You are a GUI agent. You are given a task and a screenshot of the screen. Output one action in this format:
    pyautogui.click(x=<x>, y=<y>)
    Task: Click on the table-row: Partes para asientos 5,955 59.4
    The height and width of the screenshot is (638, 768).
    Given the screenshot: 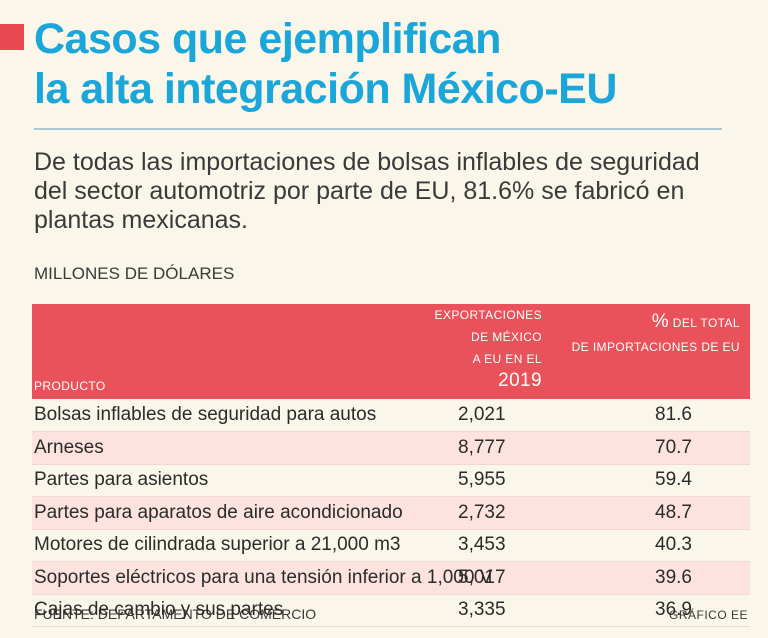 What is the action you would take?
    pyautogui.click(x=391, y=480)
    